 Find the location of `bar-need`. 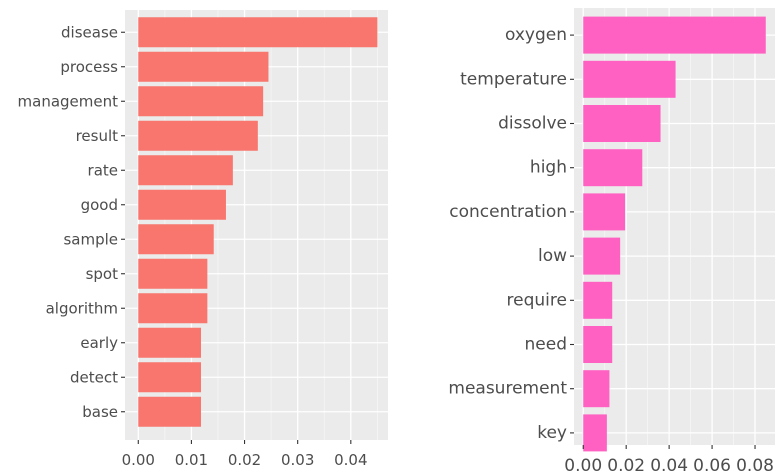

bar-need is located at coordinates (598, 344).